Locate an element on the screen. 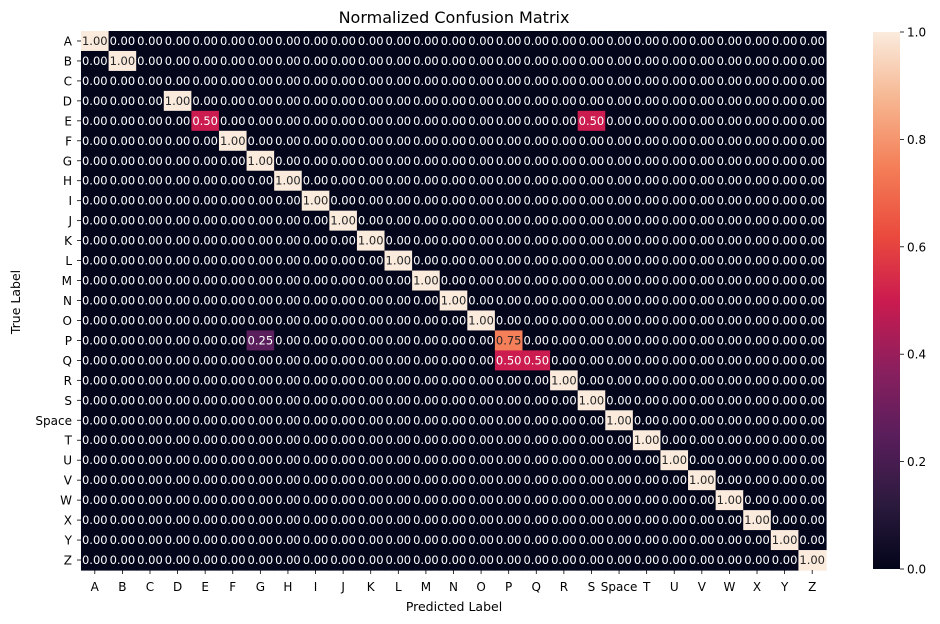  colorbar-tick-label: 0.6 is located at coordinates (916, 247).